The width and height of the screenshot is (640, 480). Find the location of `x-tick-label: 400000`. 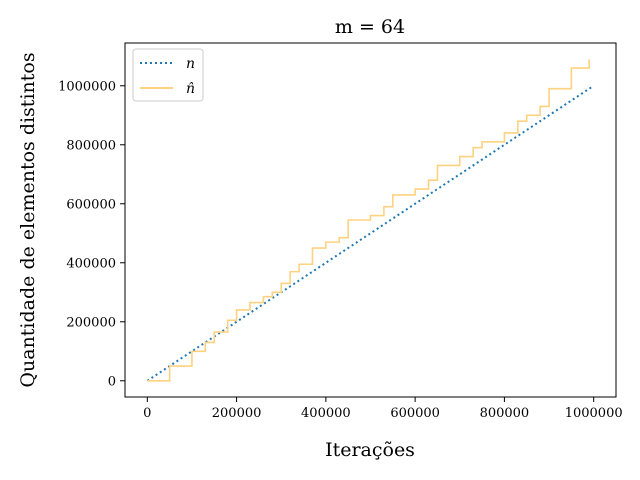

x-tick-label: 400000 is located at coordinates (326, 413).